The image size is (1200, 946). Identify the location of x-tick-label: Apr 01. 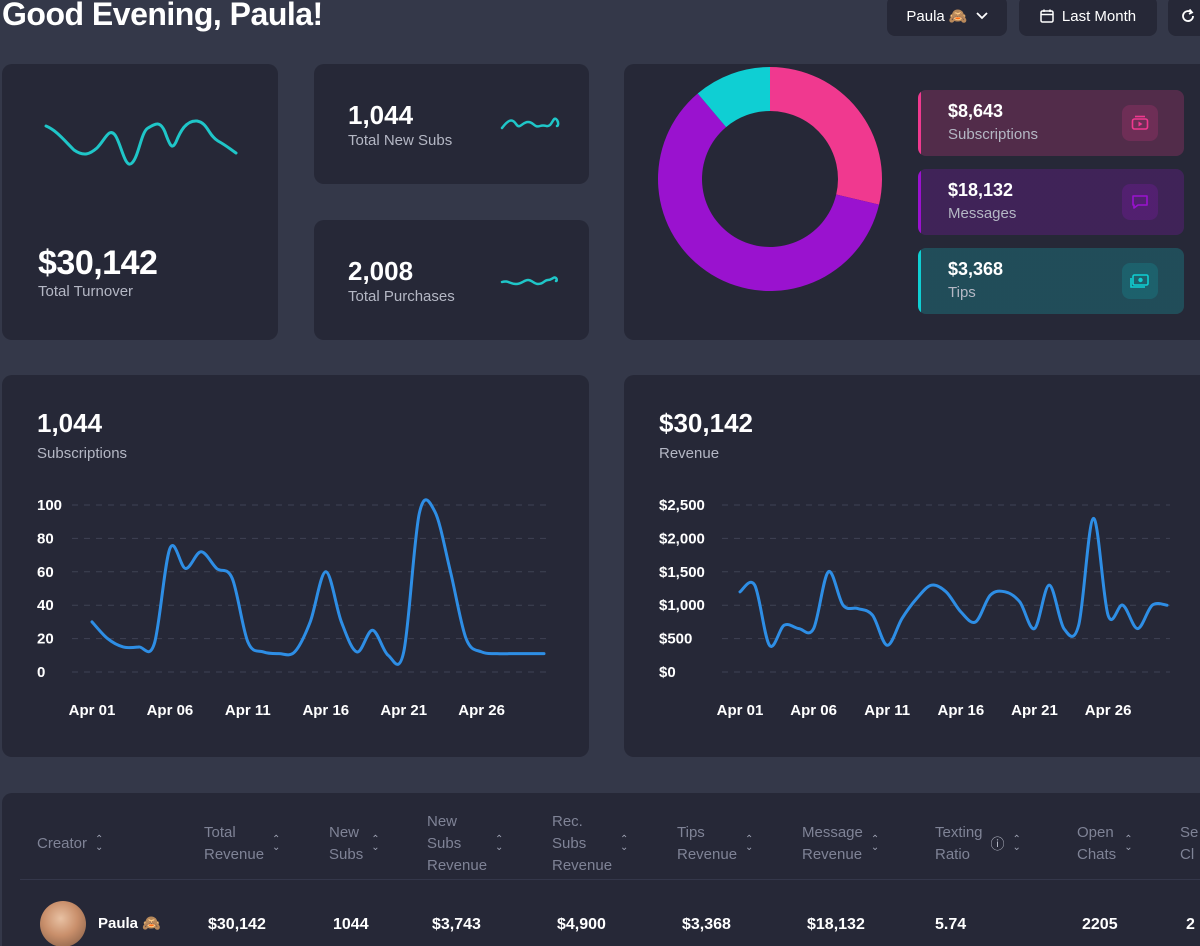
(92, 710).